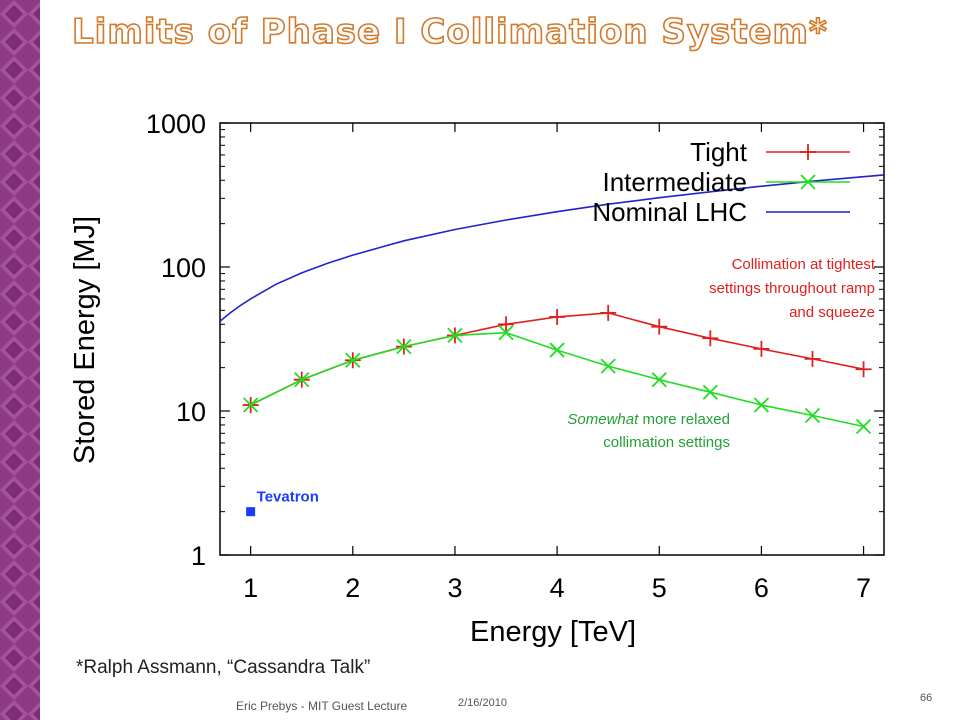 This screenshot has height=720, width=960. What do you see at coordinates (792, 288) in the screenshot?
I see `annotation-tight: settings throughout ramp` at bounding box center [792, 288].